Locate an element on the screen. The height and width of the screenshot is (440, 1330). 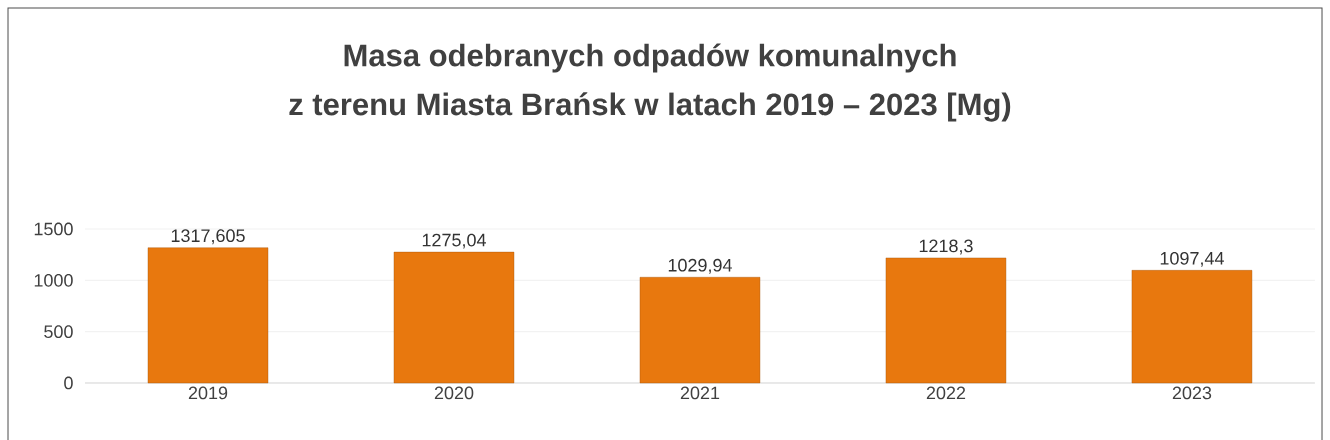
x-tick-label: 2023 is located at coordinates (1192, 393).